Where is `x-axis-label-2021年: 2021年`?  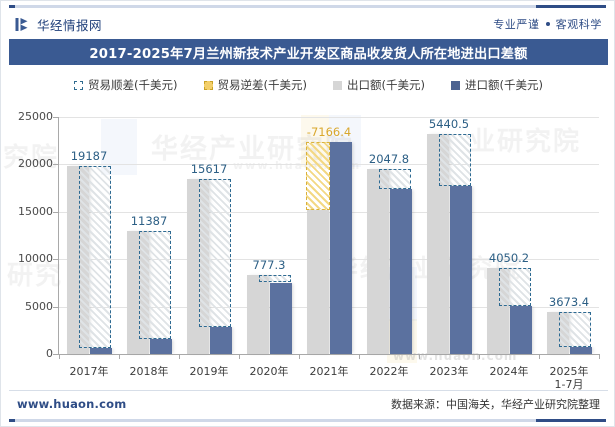 x-axis-label-2021年: 2021年 is located at coordinates (329, 371).